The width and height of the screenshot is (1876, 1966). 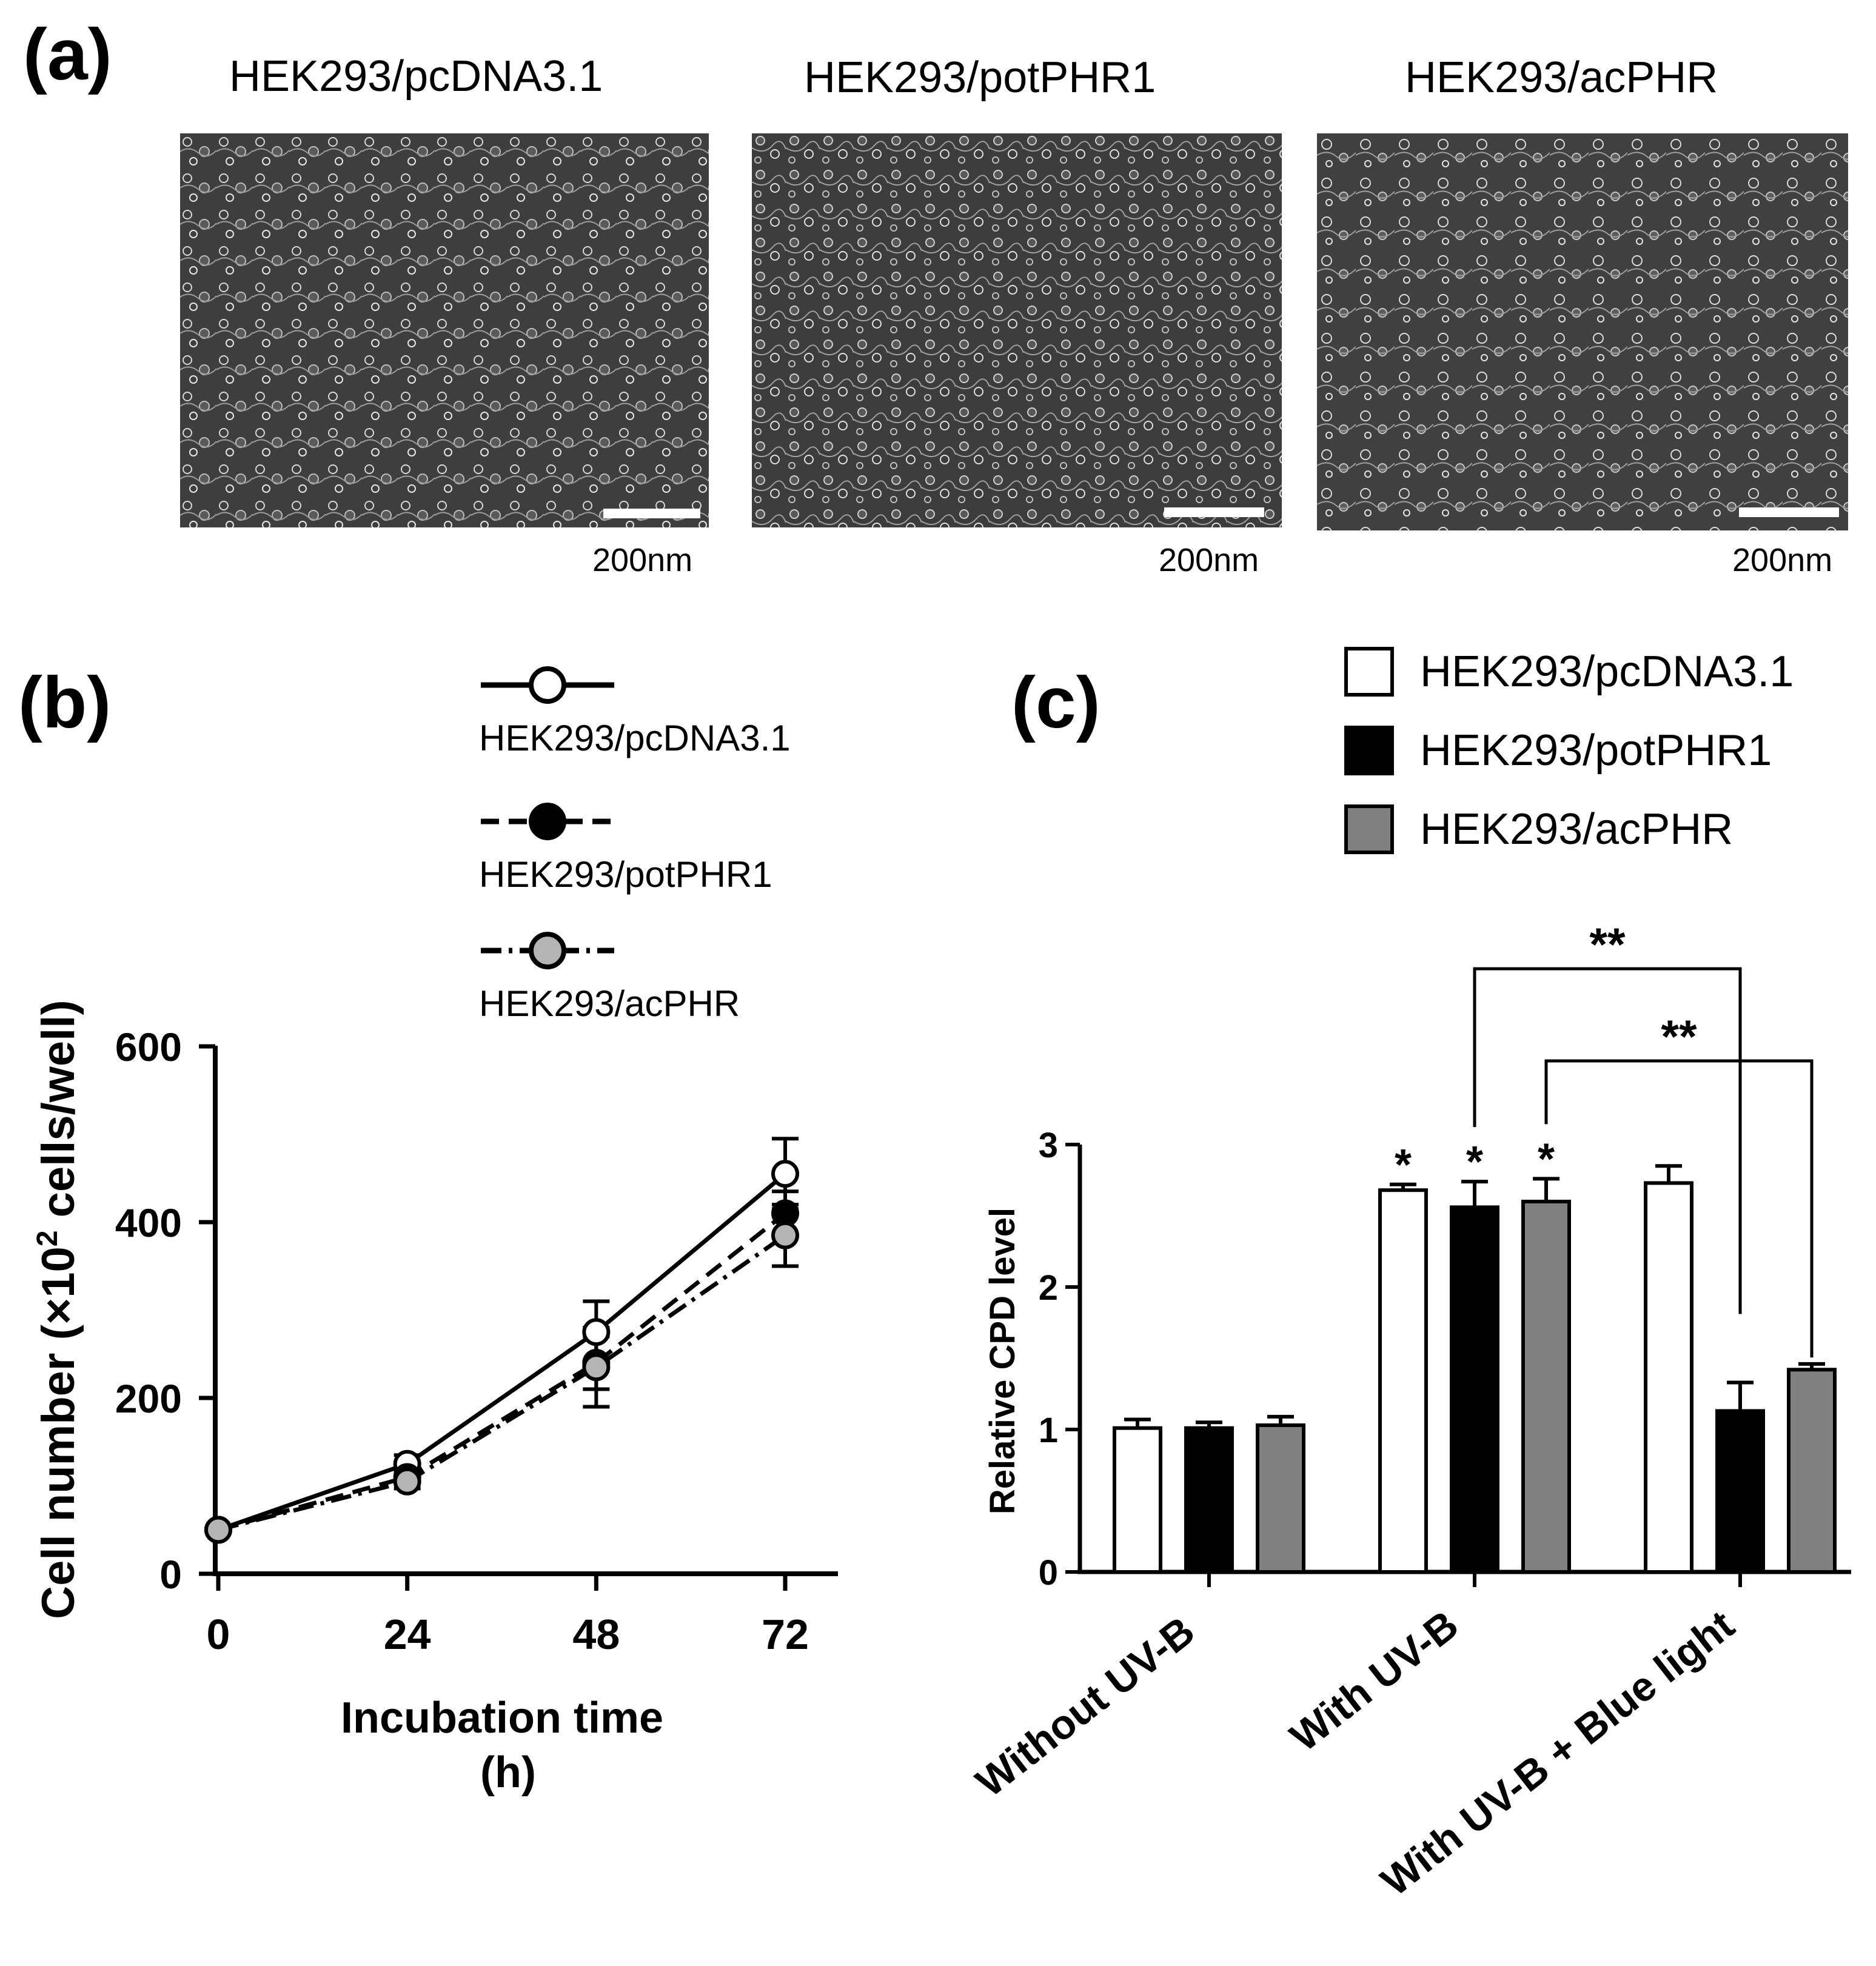 I want to click on line-chart-x-label-line2: (h), so click(x=508, y=1773).